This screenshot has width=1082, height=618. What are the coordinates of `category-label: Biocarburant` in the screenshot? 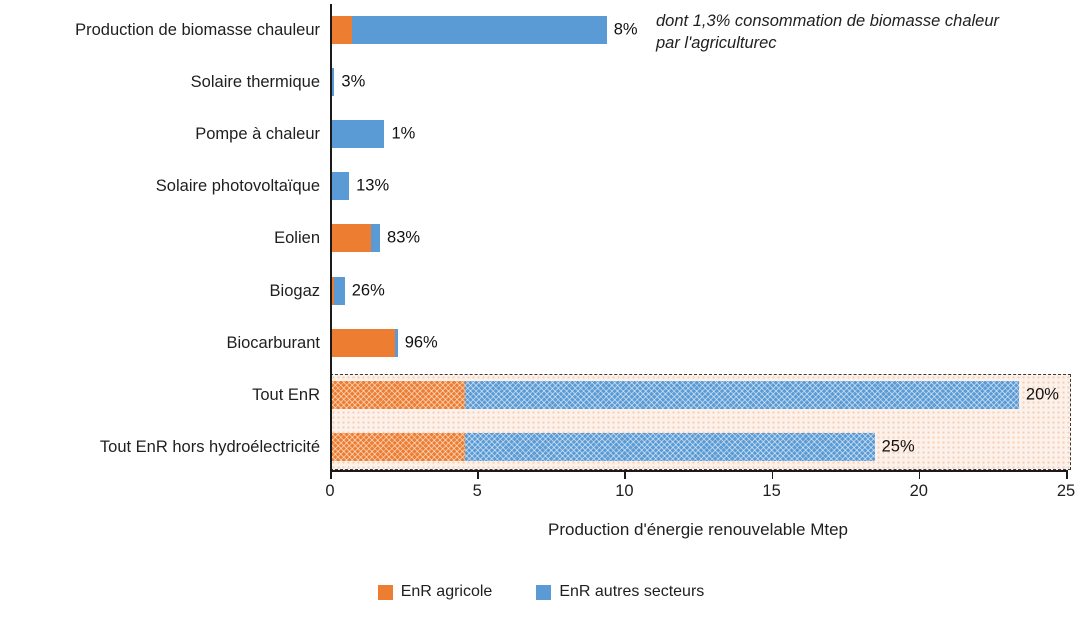 It's located at (273, 342).